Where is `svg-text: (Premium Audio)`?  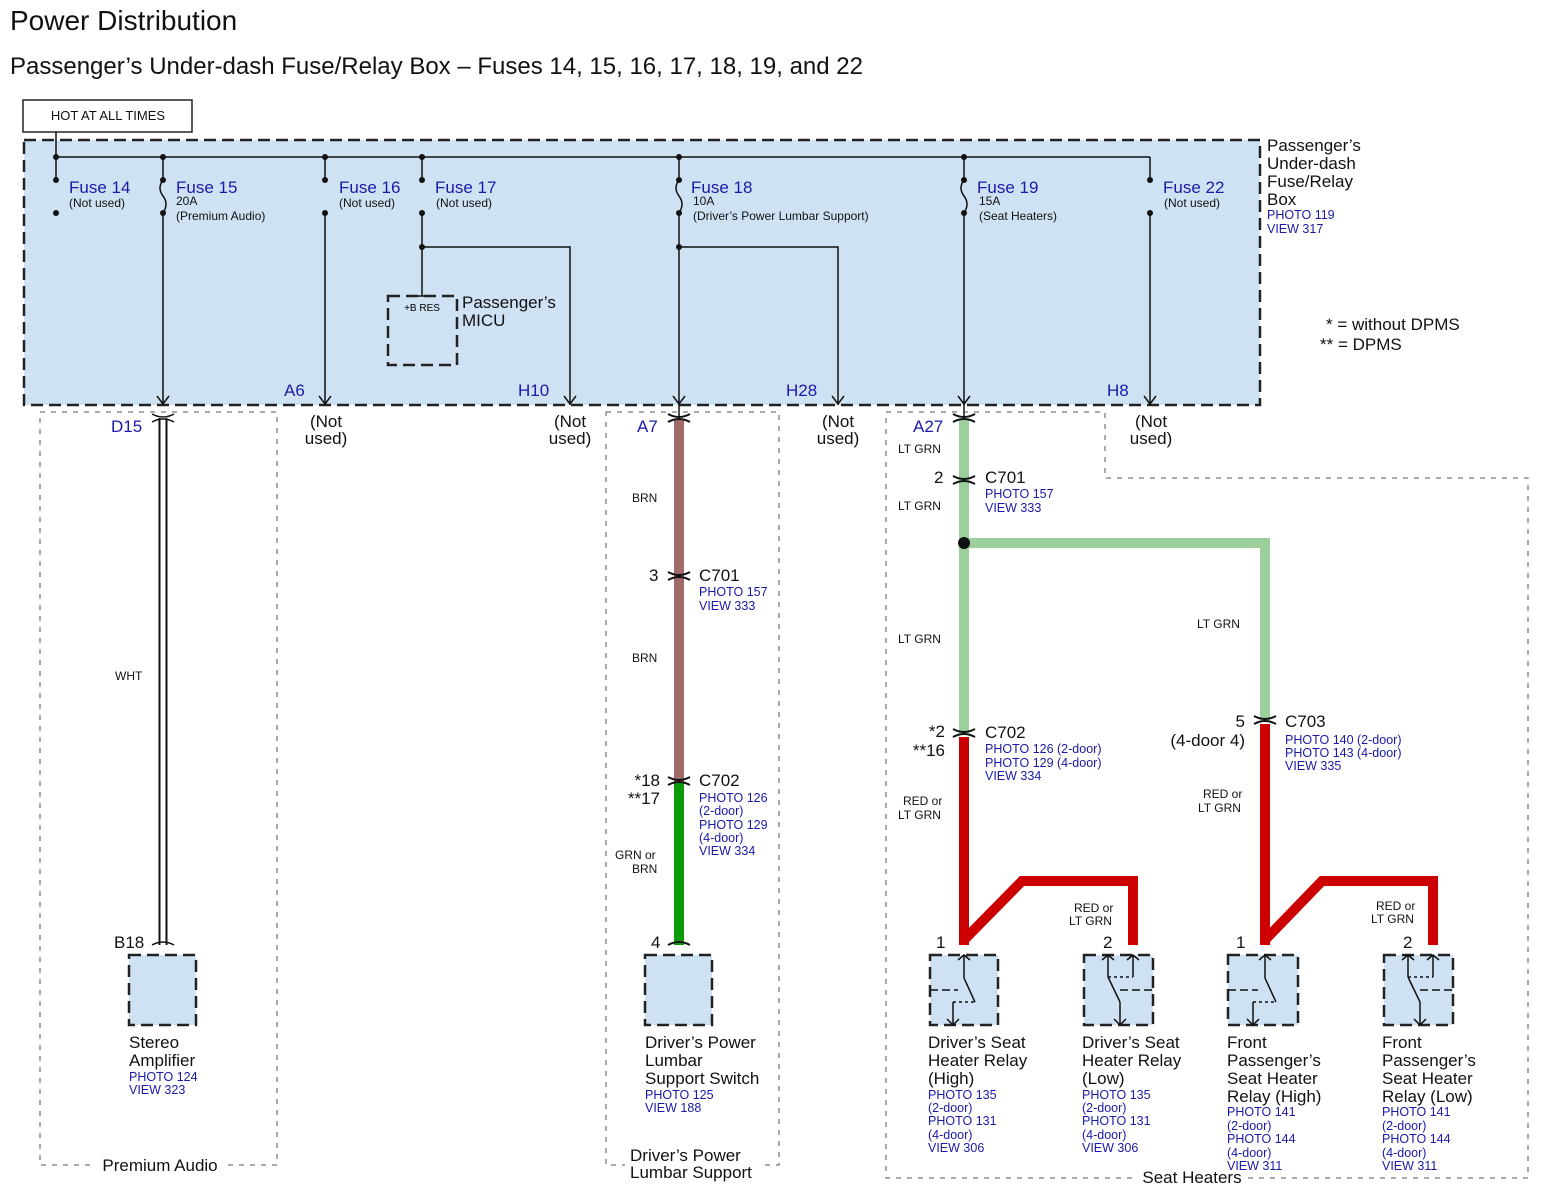
svg-text: (Premium Audio) is located at coordinates (220, 216).